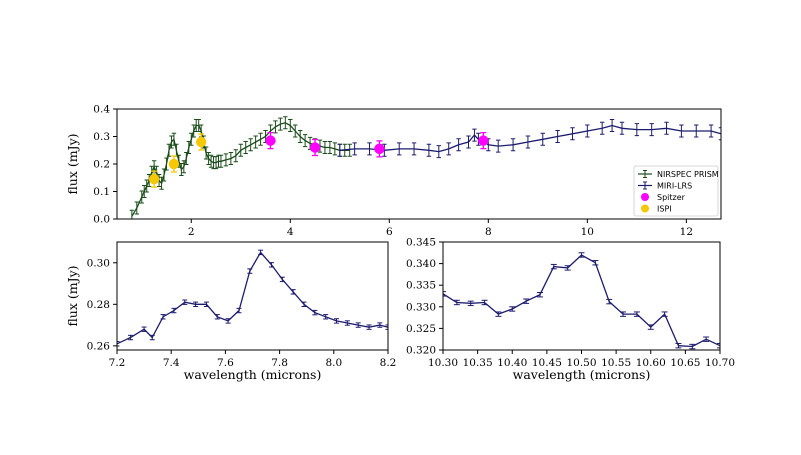  Describe the element at coordinates (688, 174) in the screenshot. I see `legend-label: NIRSPEC PRISM` at that location.